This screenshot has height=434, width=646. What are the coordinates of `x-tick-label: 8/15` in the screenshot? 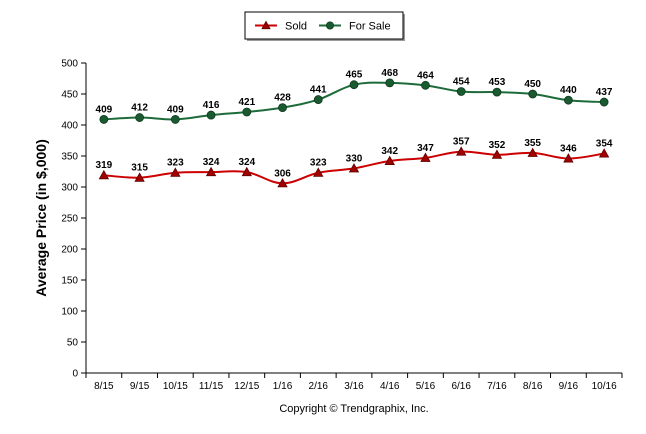 It's located at (104, 386).